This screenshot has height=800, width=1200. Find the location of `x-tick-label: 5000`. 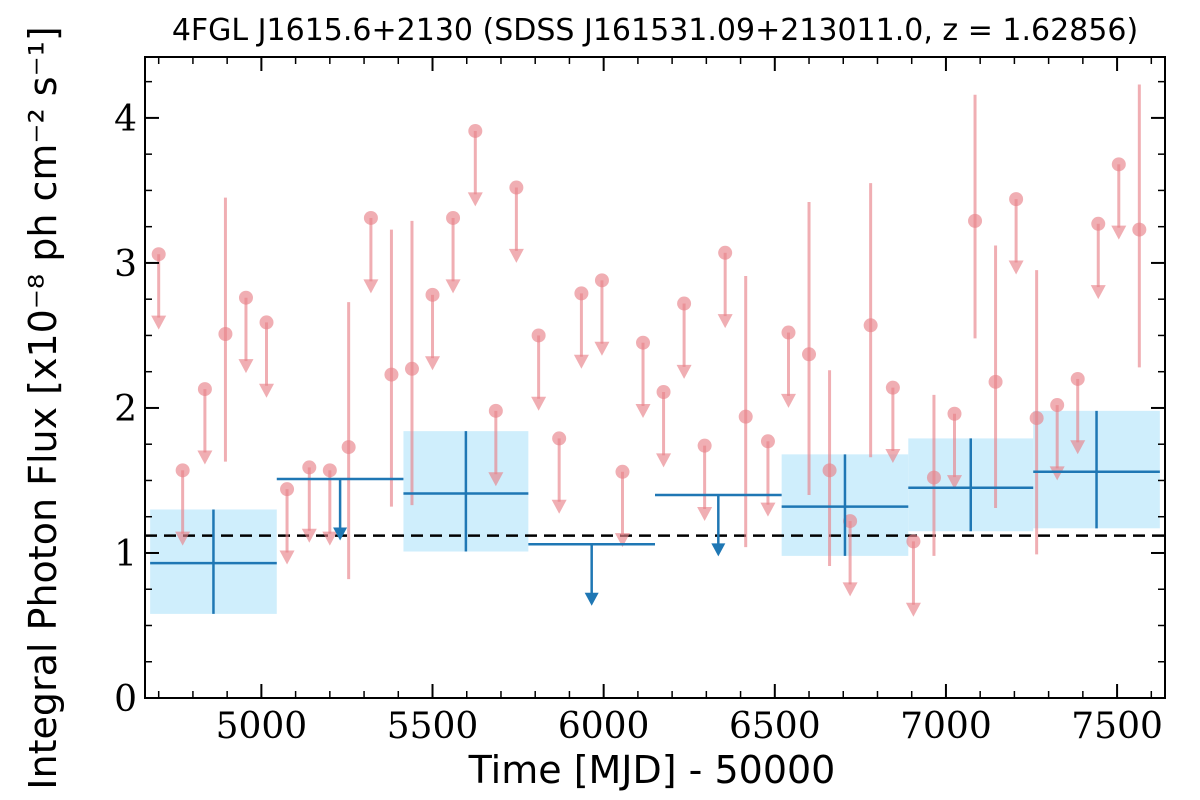

x-tick-label: 5000 is located at coordinates (262, 726).